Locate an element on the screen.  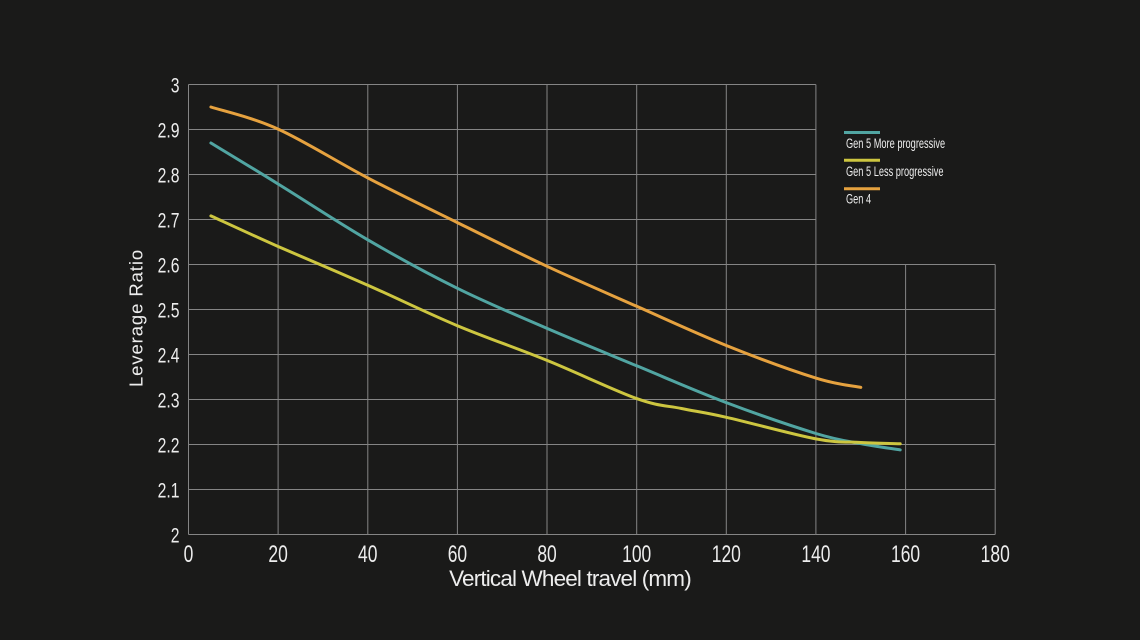
svg-text: 100 is located at coordinates (636, 554).